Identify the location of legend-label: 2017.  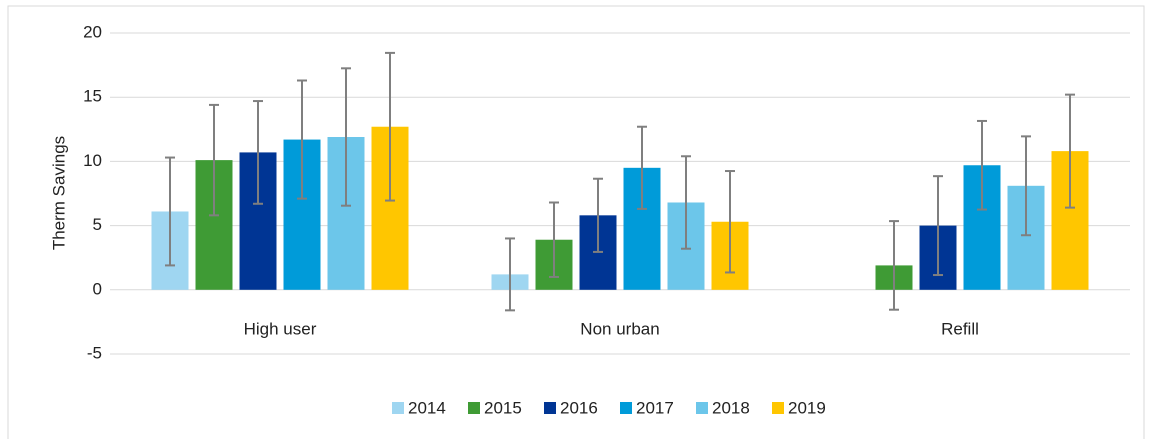
(655, 407).